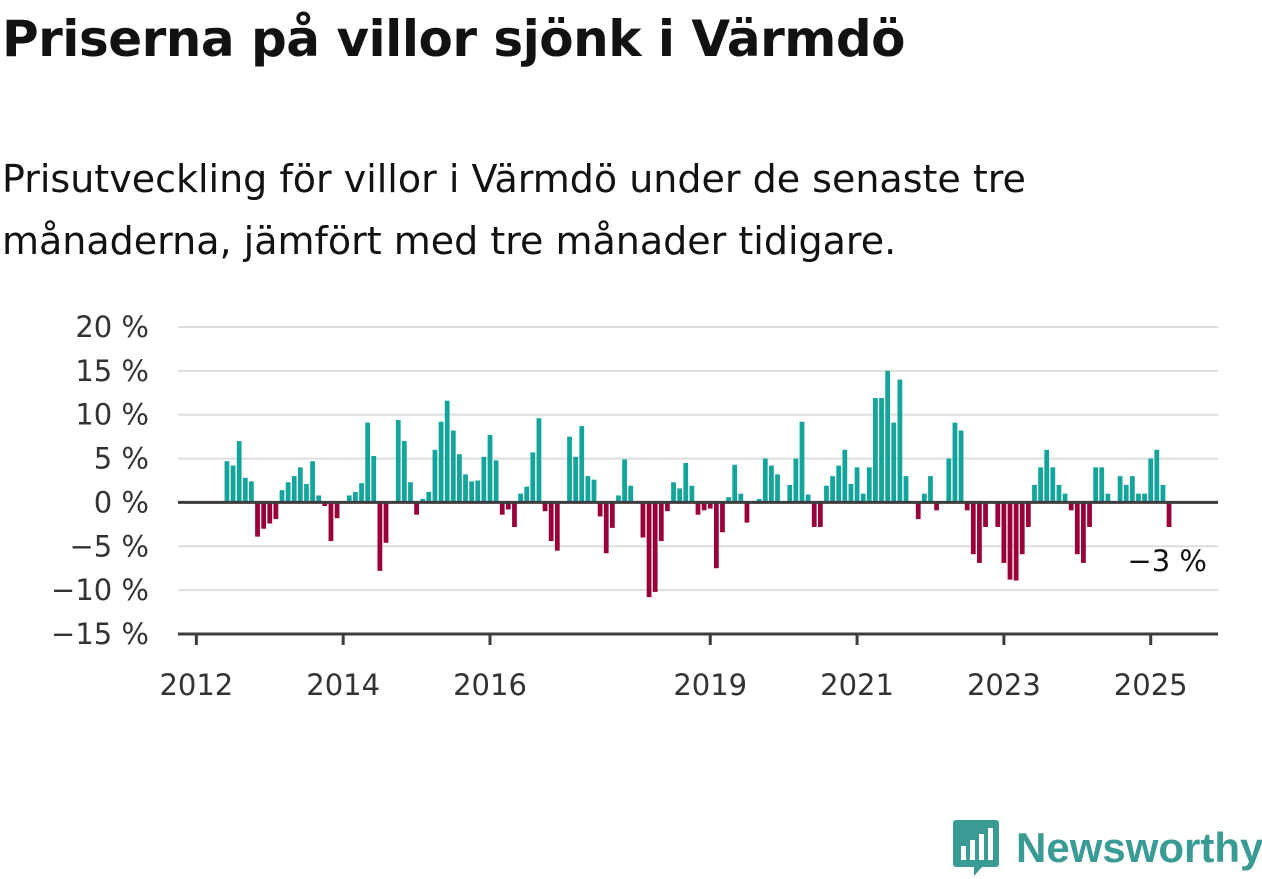 This screenshot has height=879, width=1262. Describe the element at coordinates (100, 590) in the screenshot. I see `y-tick-label: −10 %` at that location.